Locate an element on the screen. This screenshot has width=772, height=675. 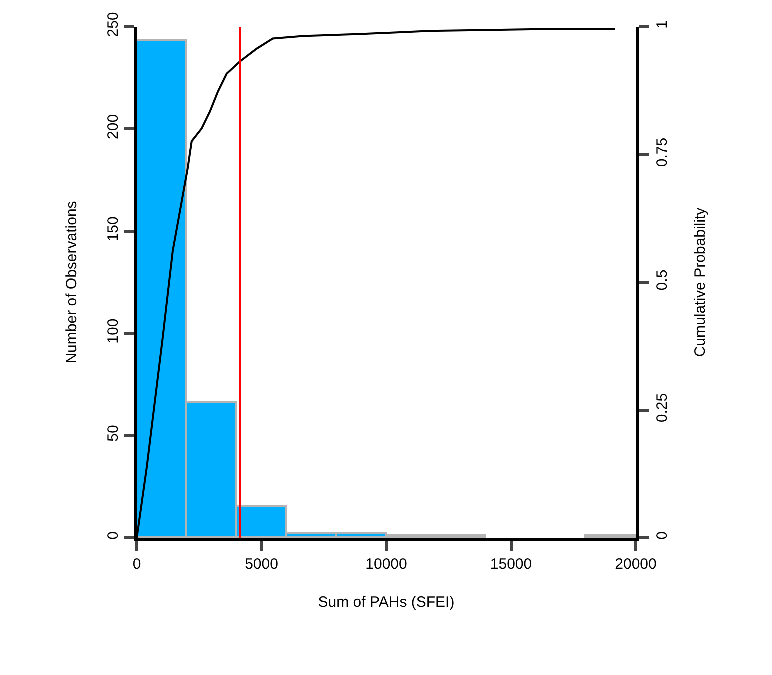
x-tick-label: 15000 is located at coordinates (511, 564).